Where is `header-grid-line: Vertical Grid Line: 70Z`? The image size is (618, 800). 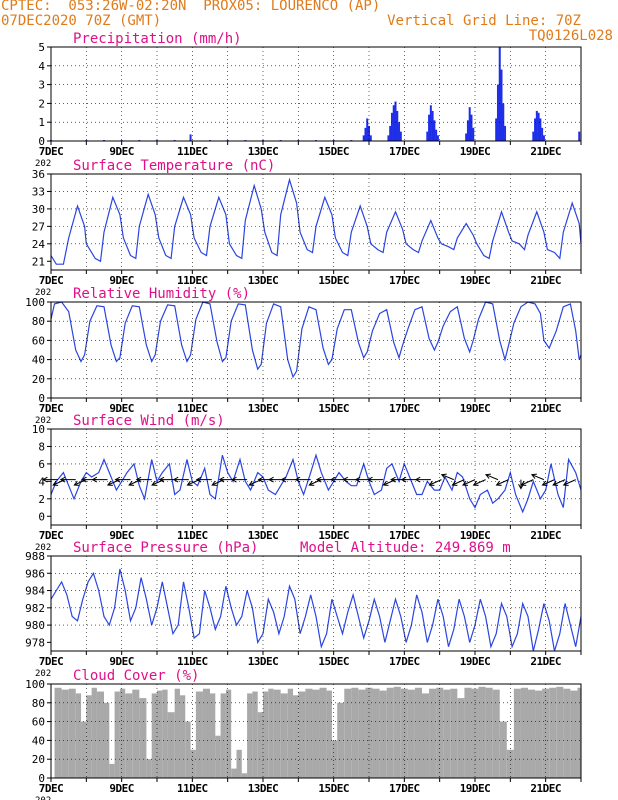
header-grid-line: Vertical Grid Line: 70Z is located at coordinates (484, 21).